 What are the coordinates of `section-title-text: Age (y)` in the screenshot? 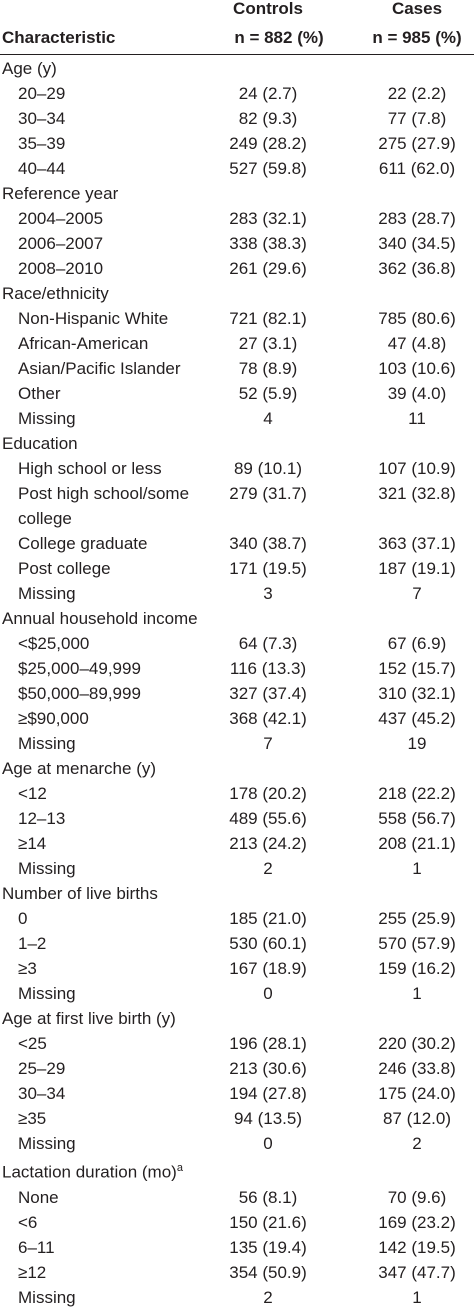 It's located at (29, 68).